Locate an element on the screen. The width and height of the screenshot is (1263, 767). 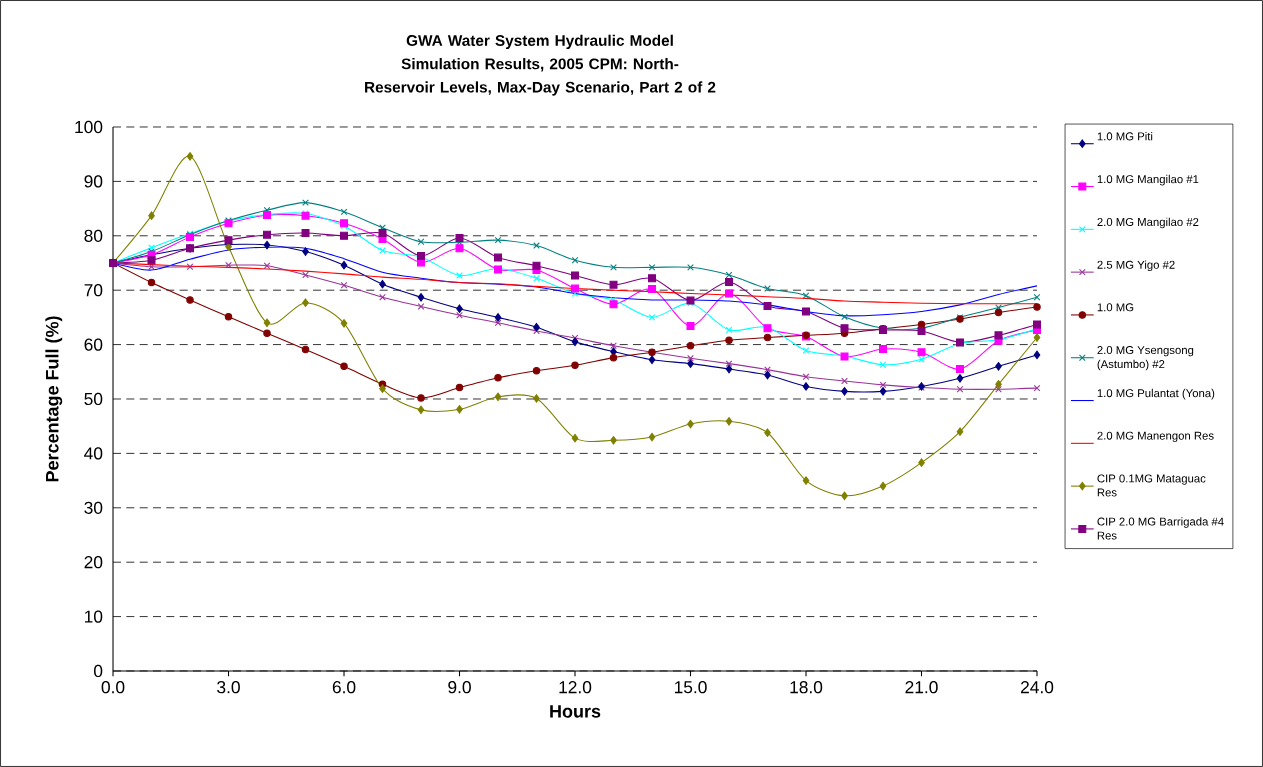
x-tick-label: 6.0 is located at coordinates (344, 687).